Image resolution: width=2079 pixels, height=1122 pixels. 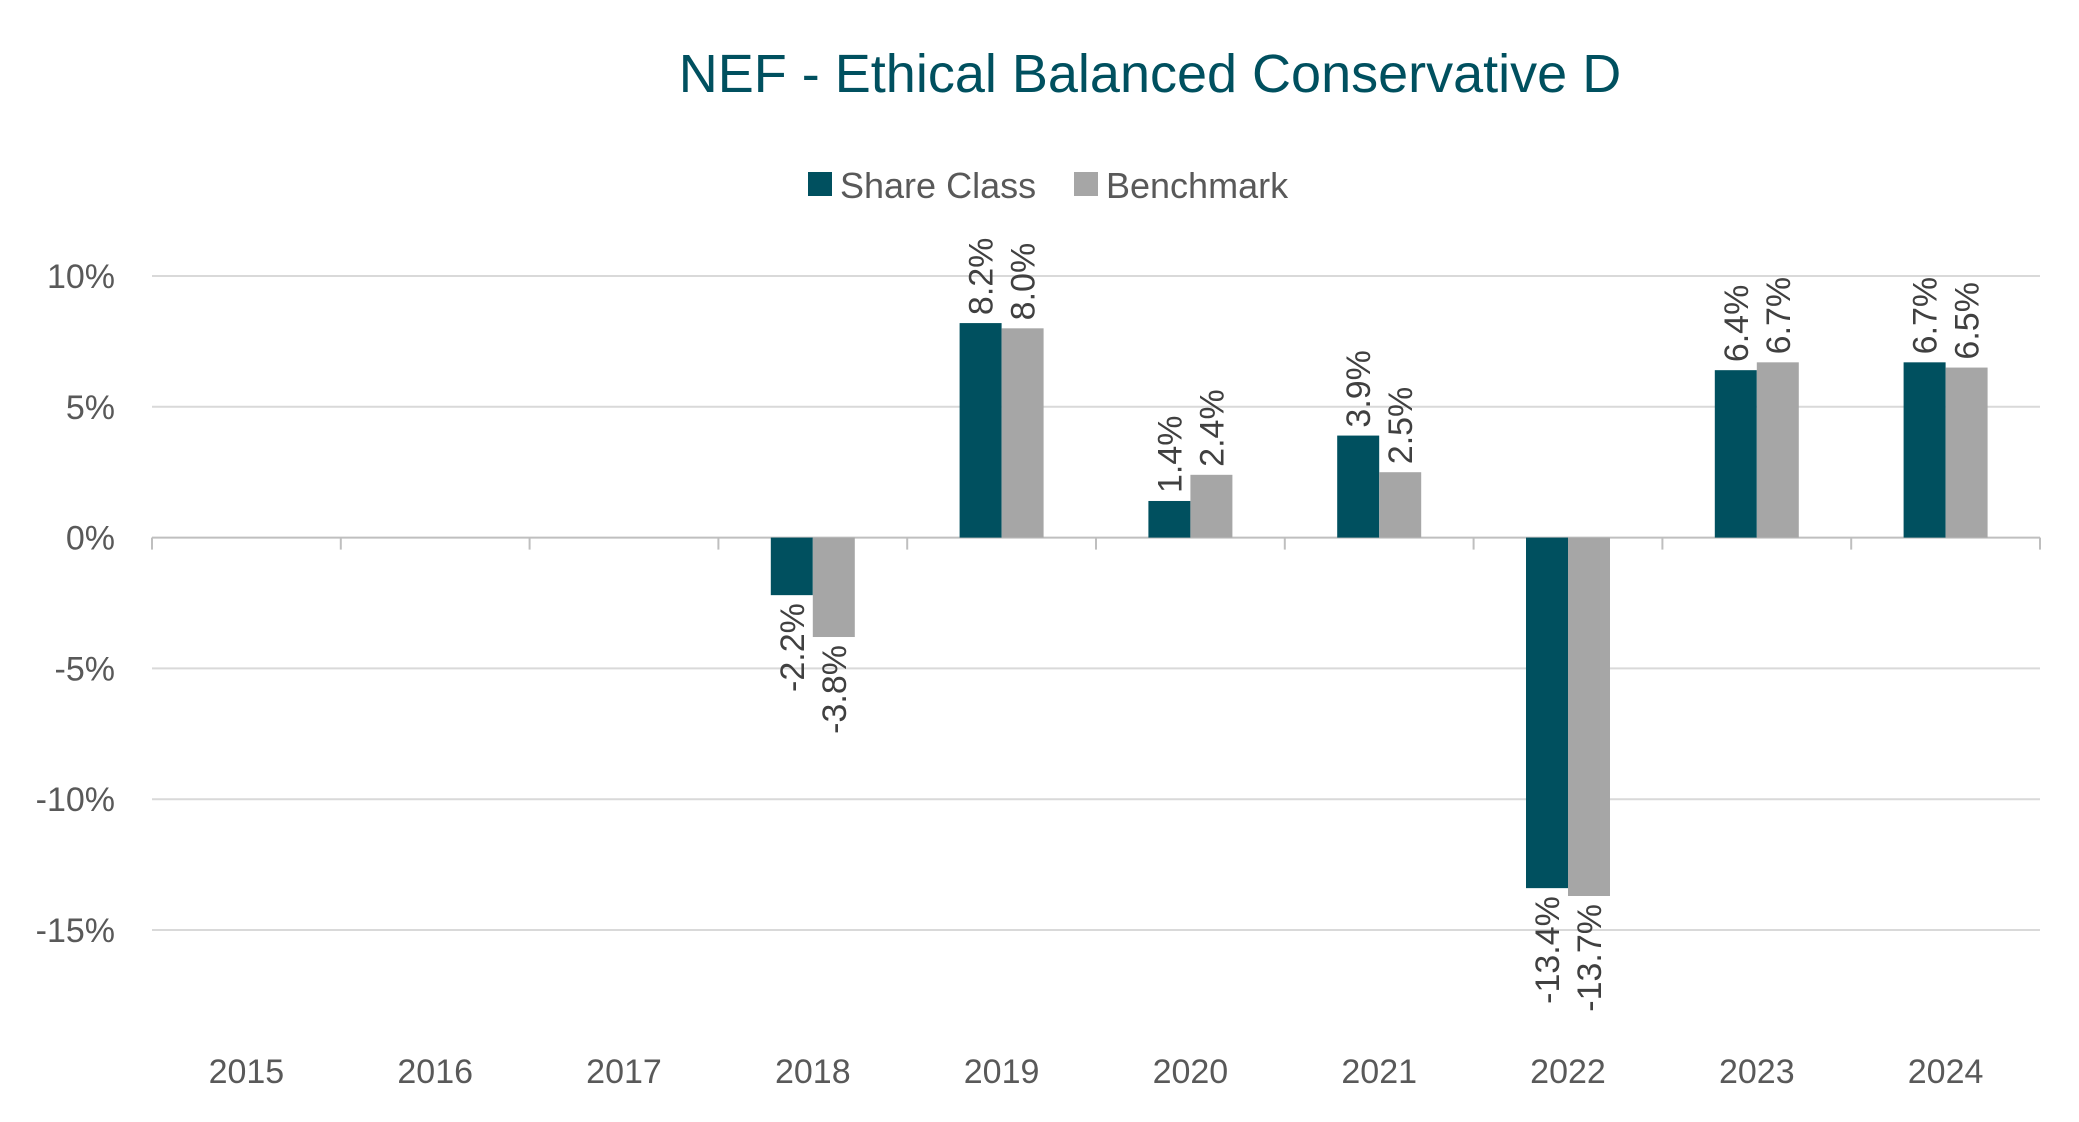 I want to click on y-tick-label: -5%, so click(x=85, y=669).